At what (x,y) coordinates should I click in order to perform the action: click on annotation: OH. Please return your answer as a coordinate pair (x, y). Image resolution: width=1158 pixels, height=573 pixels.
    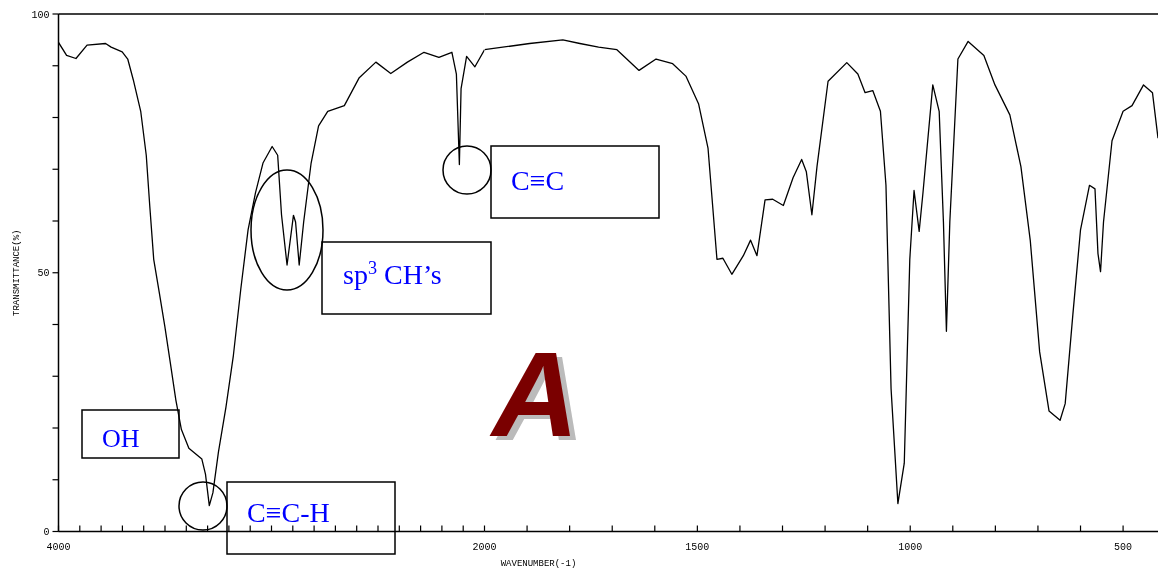
    Looking at the image, I should click on (121, 438).